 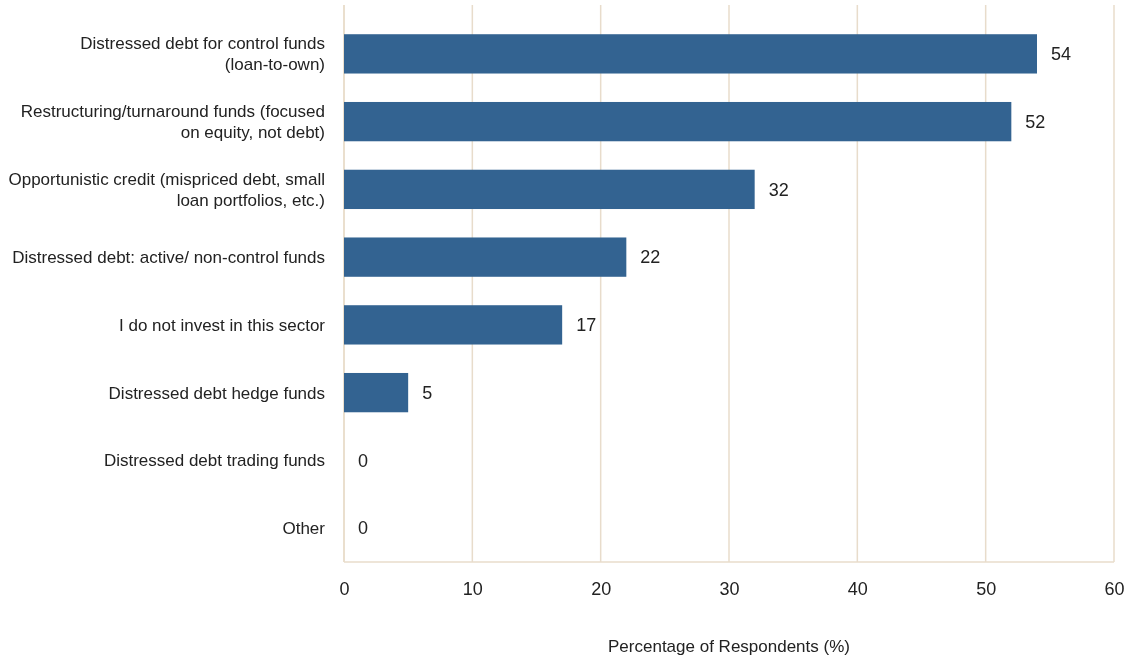 What do you see at coordinates (202, 54) in the screenshot?
I see `y-tick-label: Distressed debt for control funds (loan-to-own)` at bounding box center [202, 54].